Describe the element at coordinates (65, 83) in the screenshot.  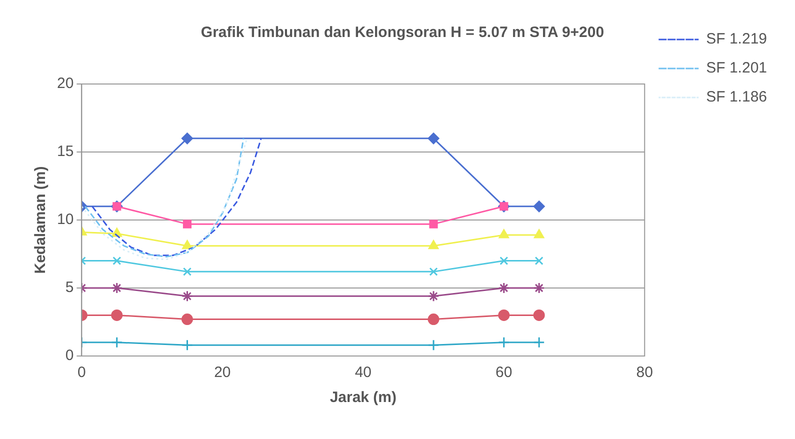
I see `y-tick-label: 20` at that location.